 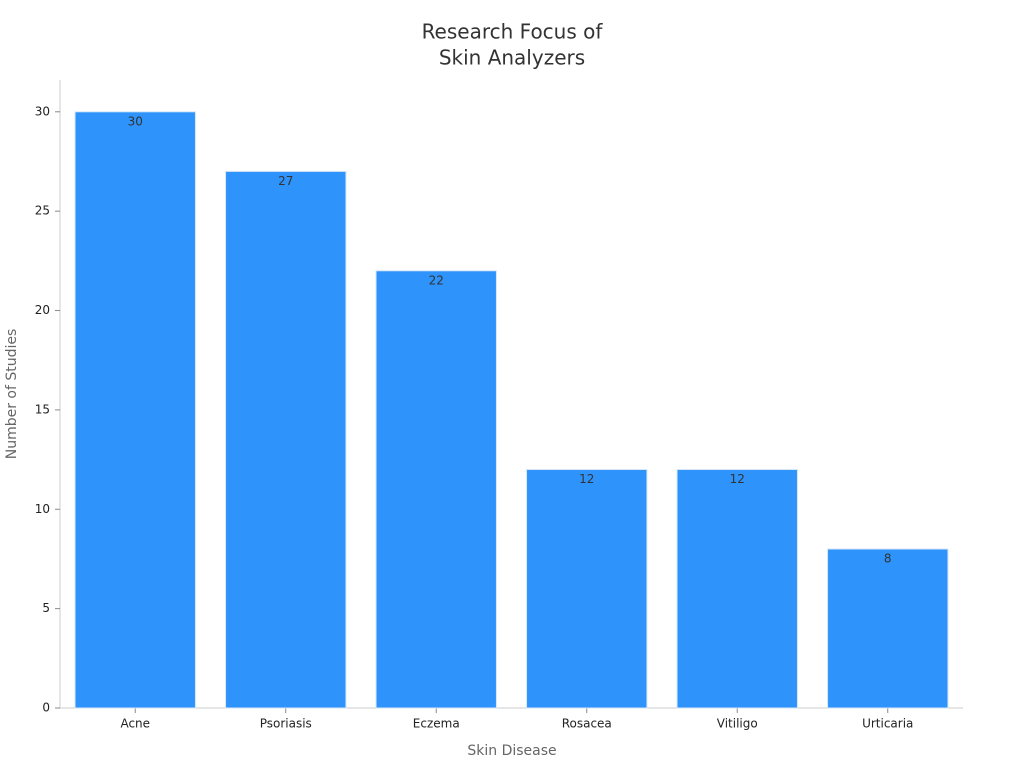 What do you see at coordinates (286, 724) in the screenshot?
I see `x-tick-label: Psoriasis` at bounding box center [286, 724].